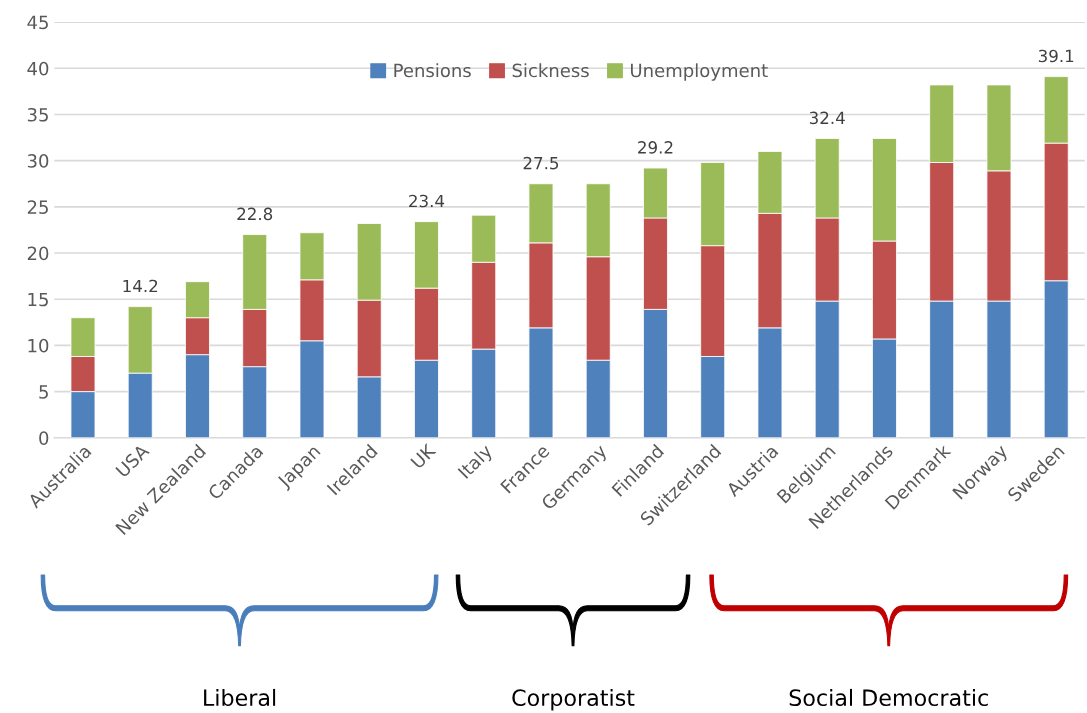  What do you see at coordinates (43, 392) in the screenshot?
I see `y-tick-label: 5` at bounding box center [43, 392].